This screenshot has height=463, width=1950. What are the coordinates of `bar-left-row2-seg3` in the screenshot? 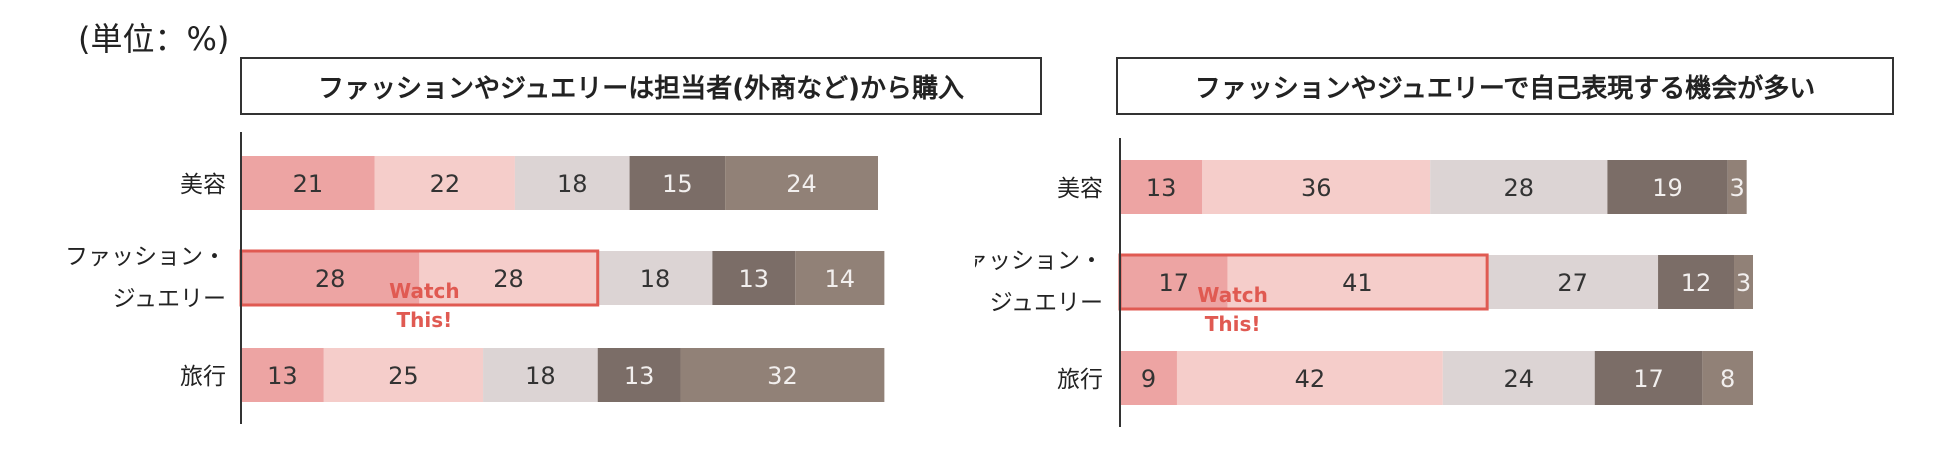 It's located at (639, 375).